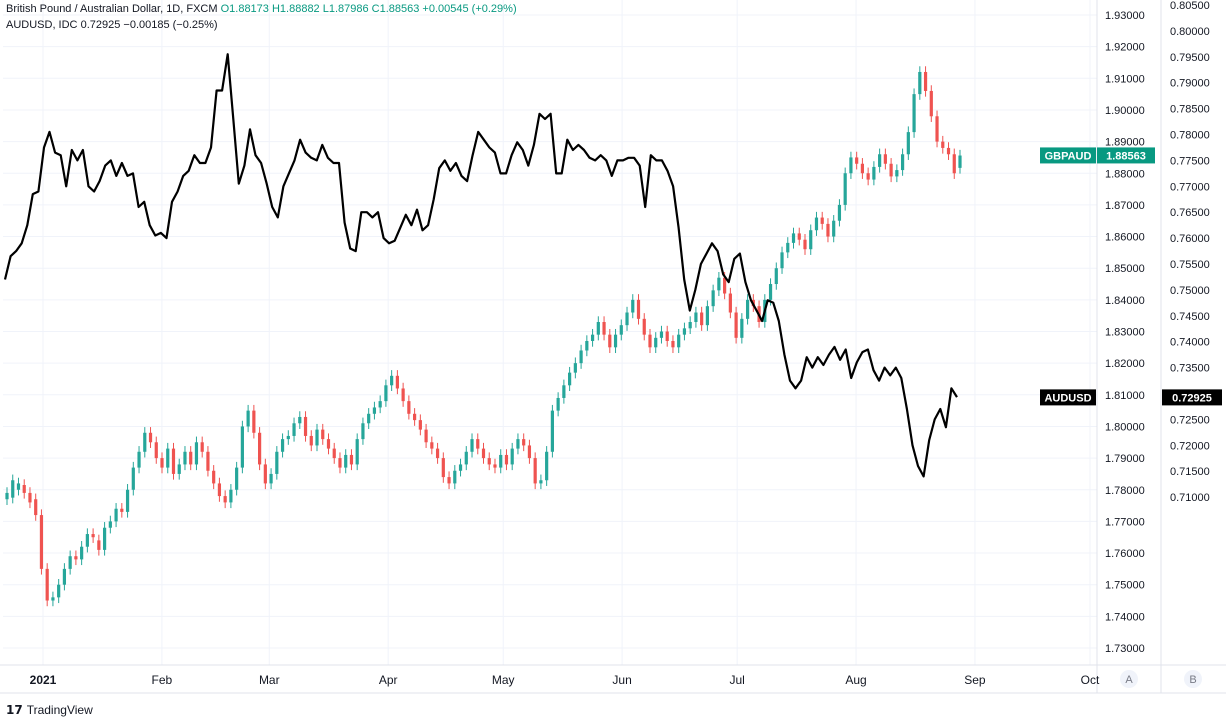 Image resolution: width=1226 pixels, height=718 pixels. I want to click on axis-button-circle, so click(1193, 679).